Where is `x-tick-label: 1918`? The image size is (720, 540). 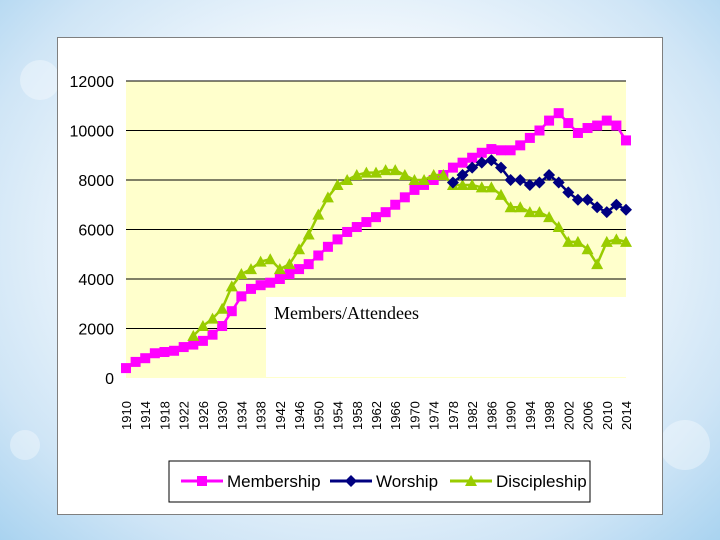 x-tick-label: 1918 is located at coordinates (164, 415).